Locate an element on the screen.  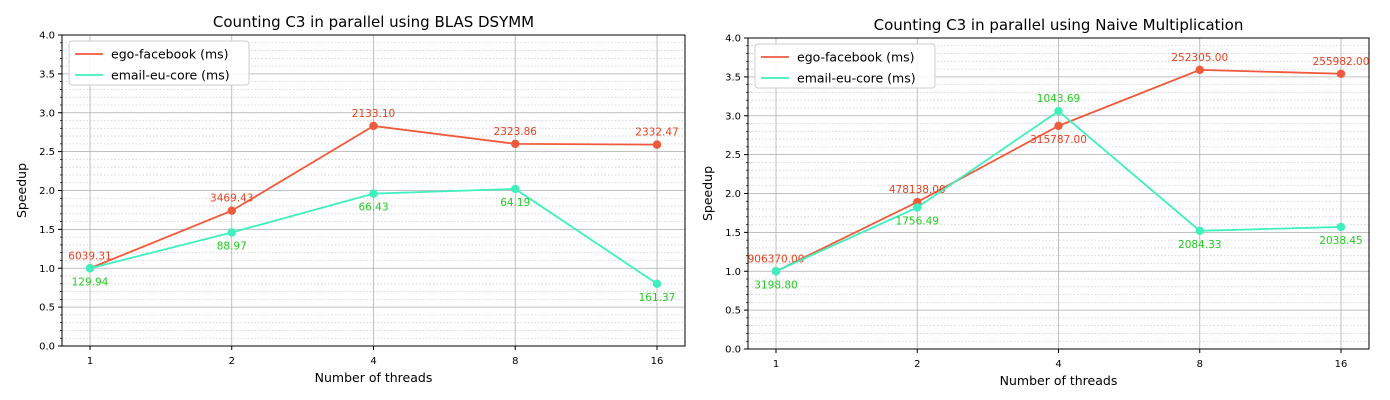
data-label: 161.37 is located at coordinates (657, 298).